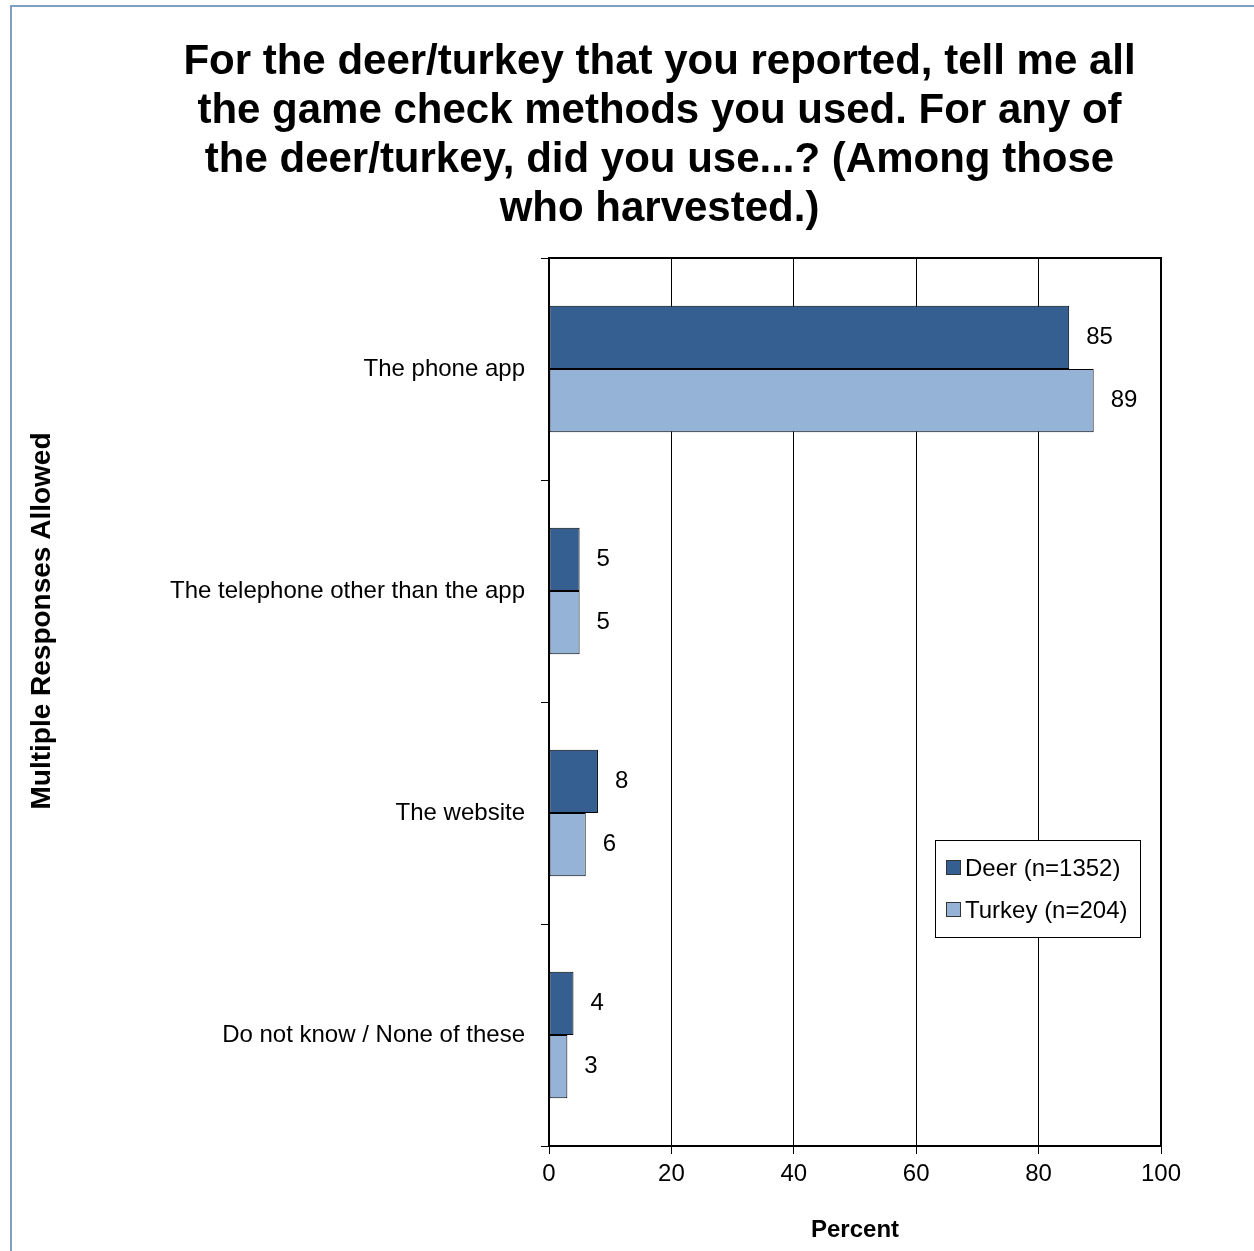 This screenshot has height=1251, width=1254. I want to click on y-tick-label: Do not know / None of these, so click(373, 1033).